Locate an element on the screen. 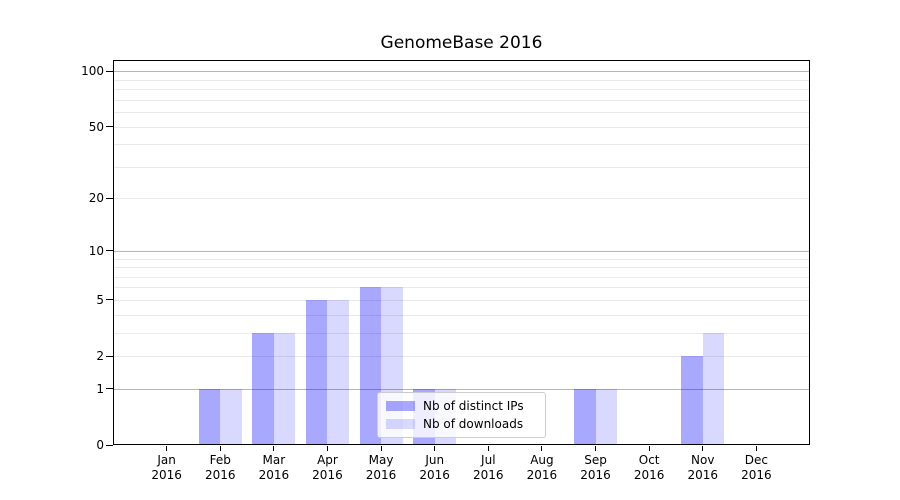 This screenshot has width=900, height=500. x-axis-tick-label: Oct 2016 is located at coordinates (649, 467).